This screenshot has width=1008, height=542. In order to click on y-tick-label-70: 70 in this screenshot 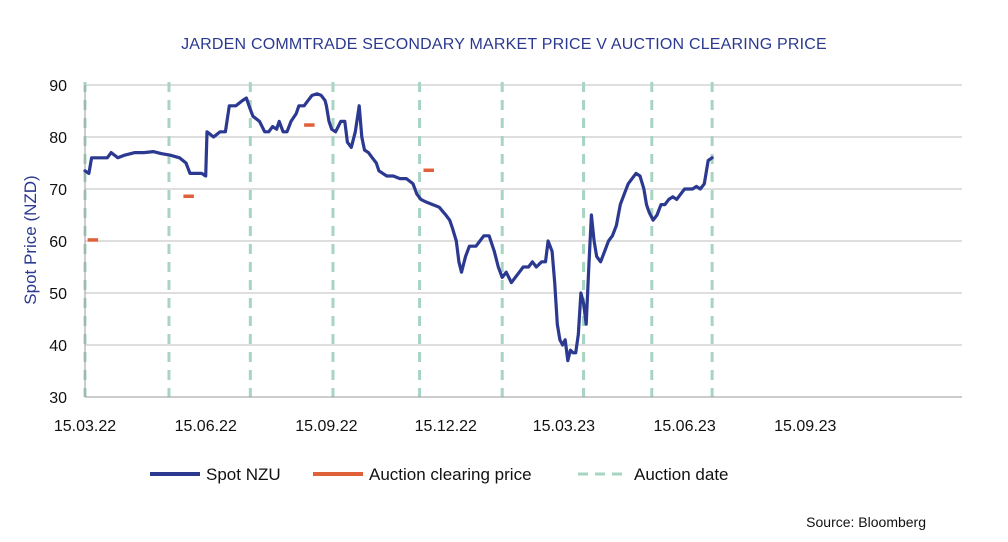, I will do `click(58, 190)`.